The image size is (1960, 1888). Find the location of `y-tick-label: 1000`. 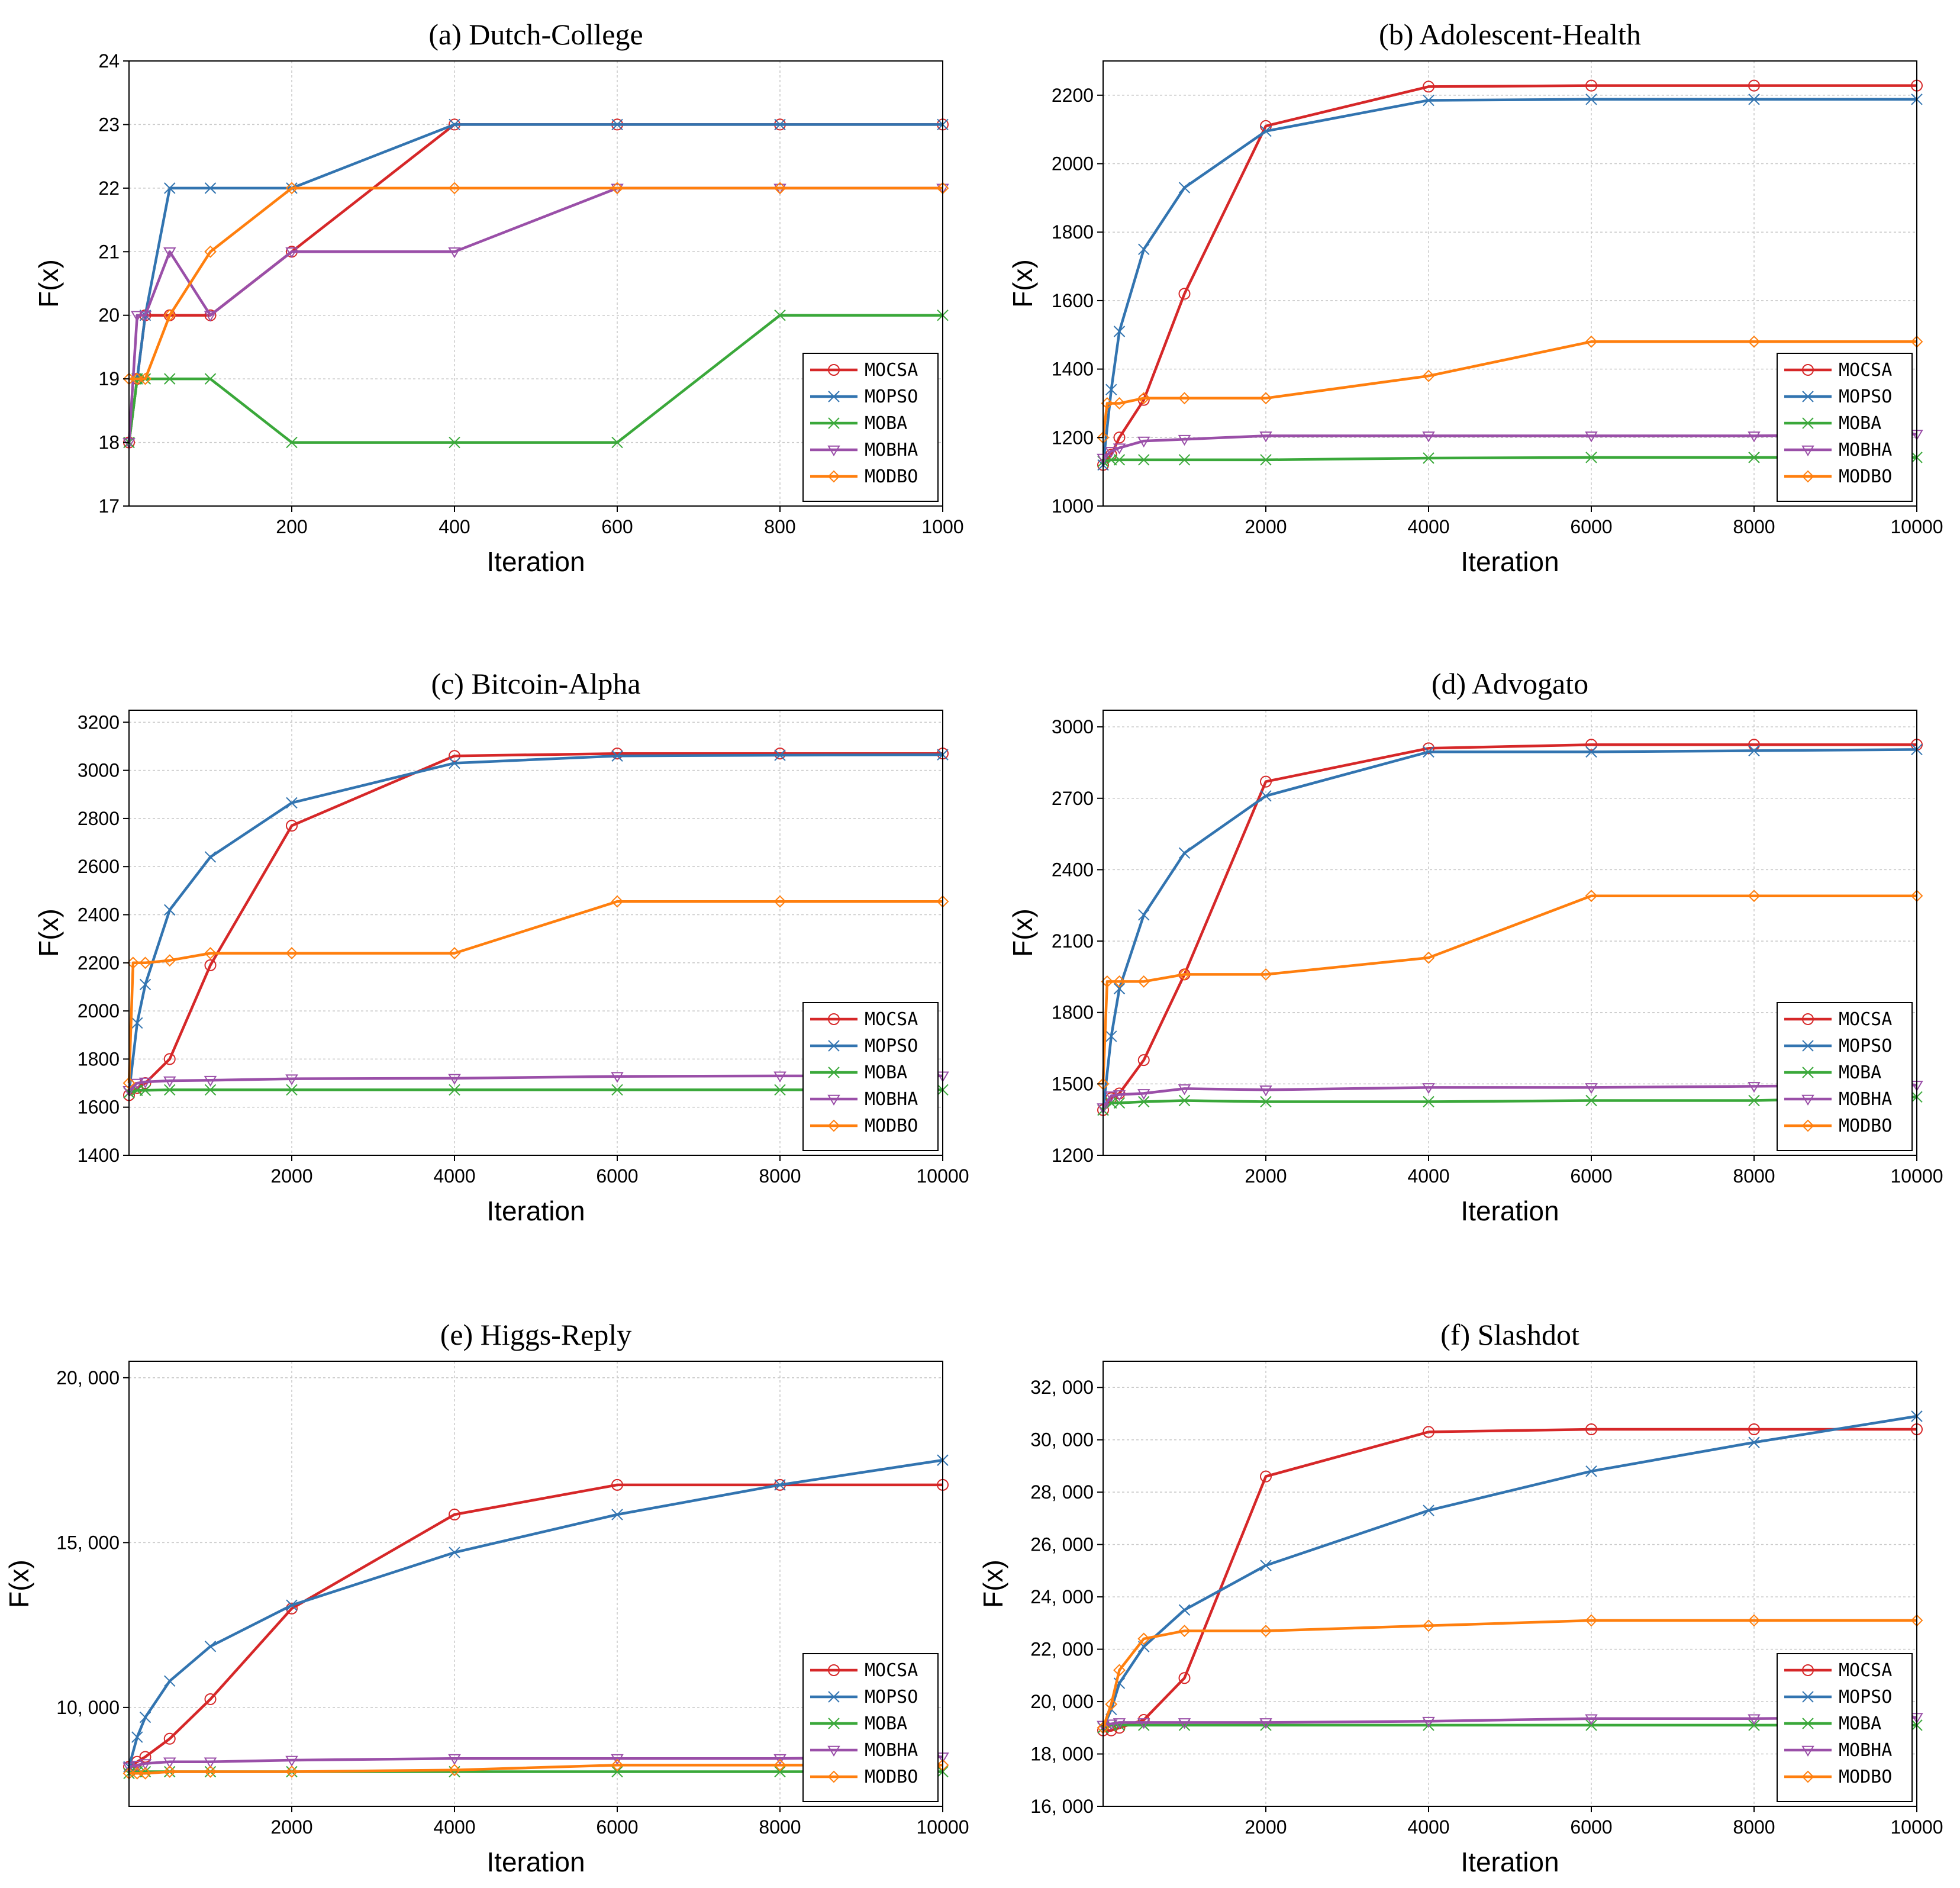

y-tick-label: 1000 is located at coordinates (1073, 506).